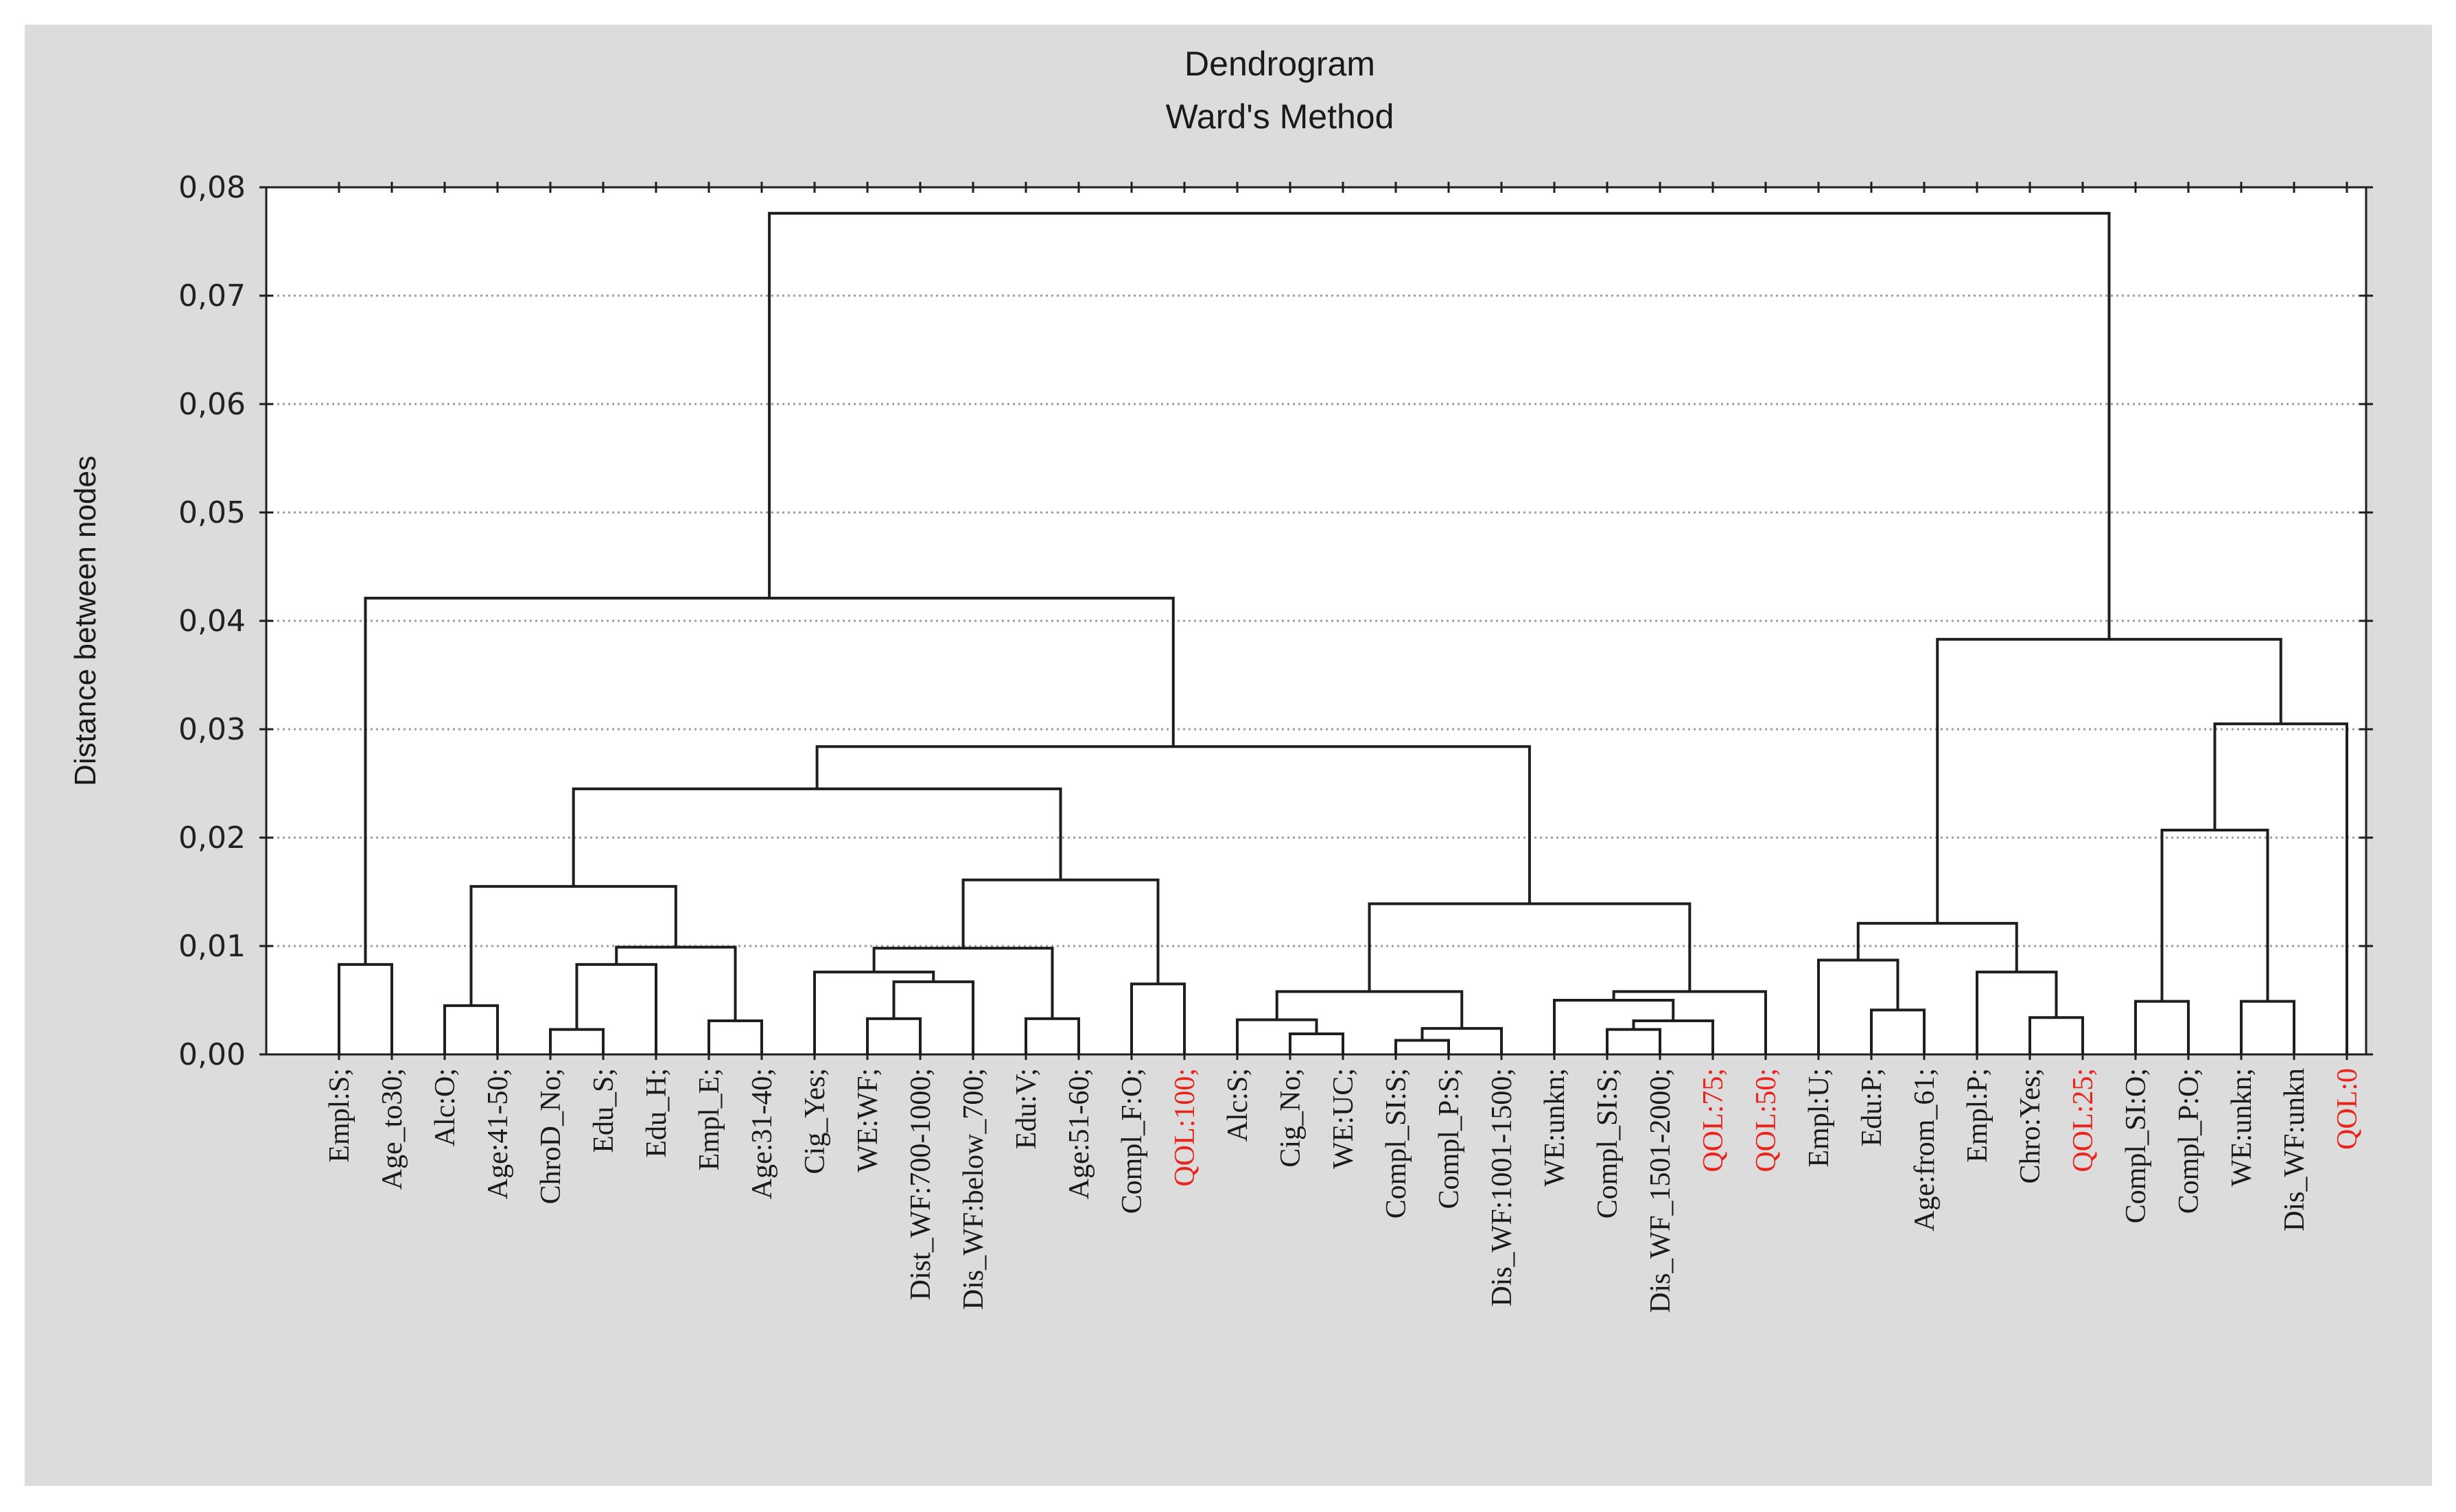 The height and width of the screenshot is (1512, 2456). Describe the element at coordinates (212, 946) in the screenshot. I see `y-tick-label: 0,01` at that location.